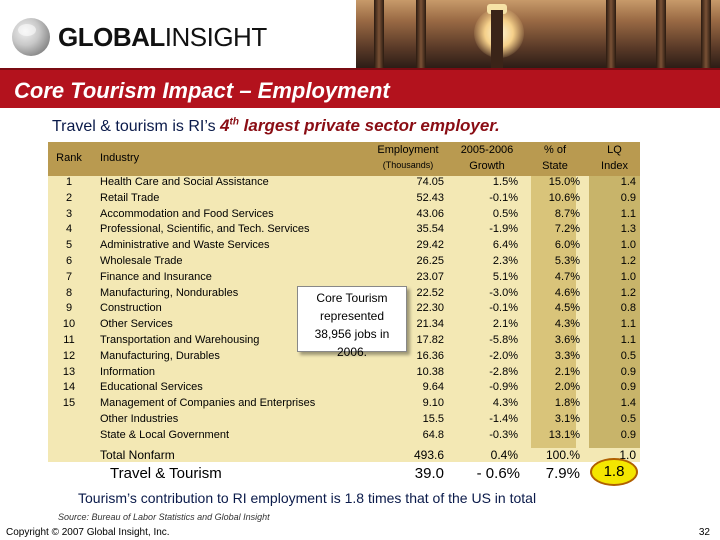 Image resolution: width=720 pixels, height=540 pixels. Describe the element at coordinates (169, 292) in the screenshot. I see `industry-cell: Manufacturing, Nondurables` at that location.